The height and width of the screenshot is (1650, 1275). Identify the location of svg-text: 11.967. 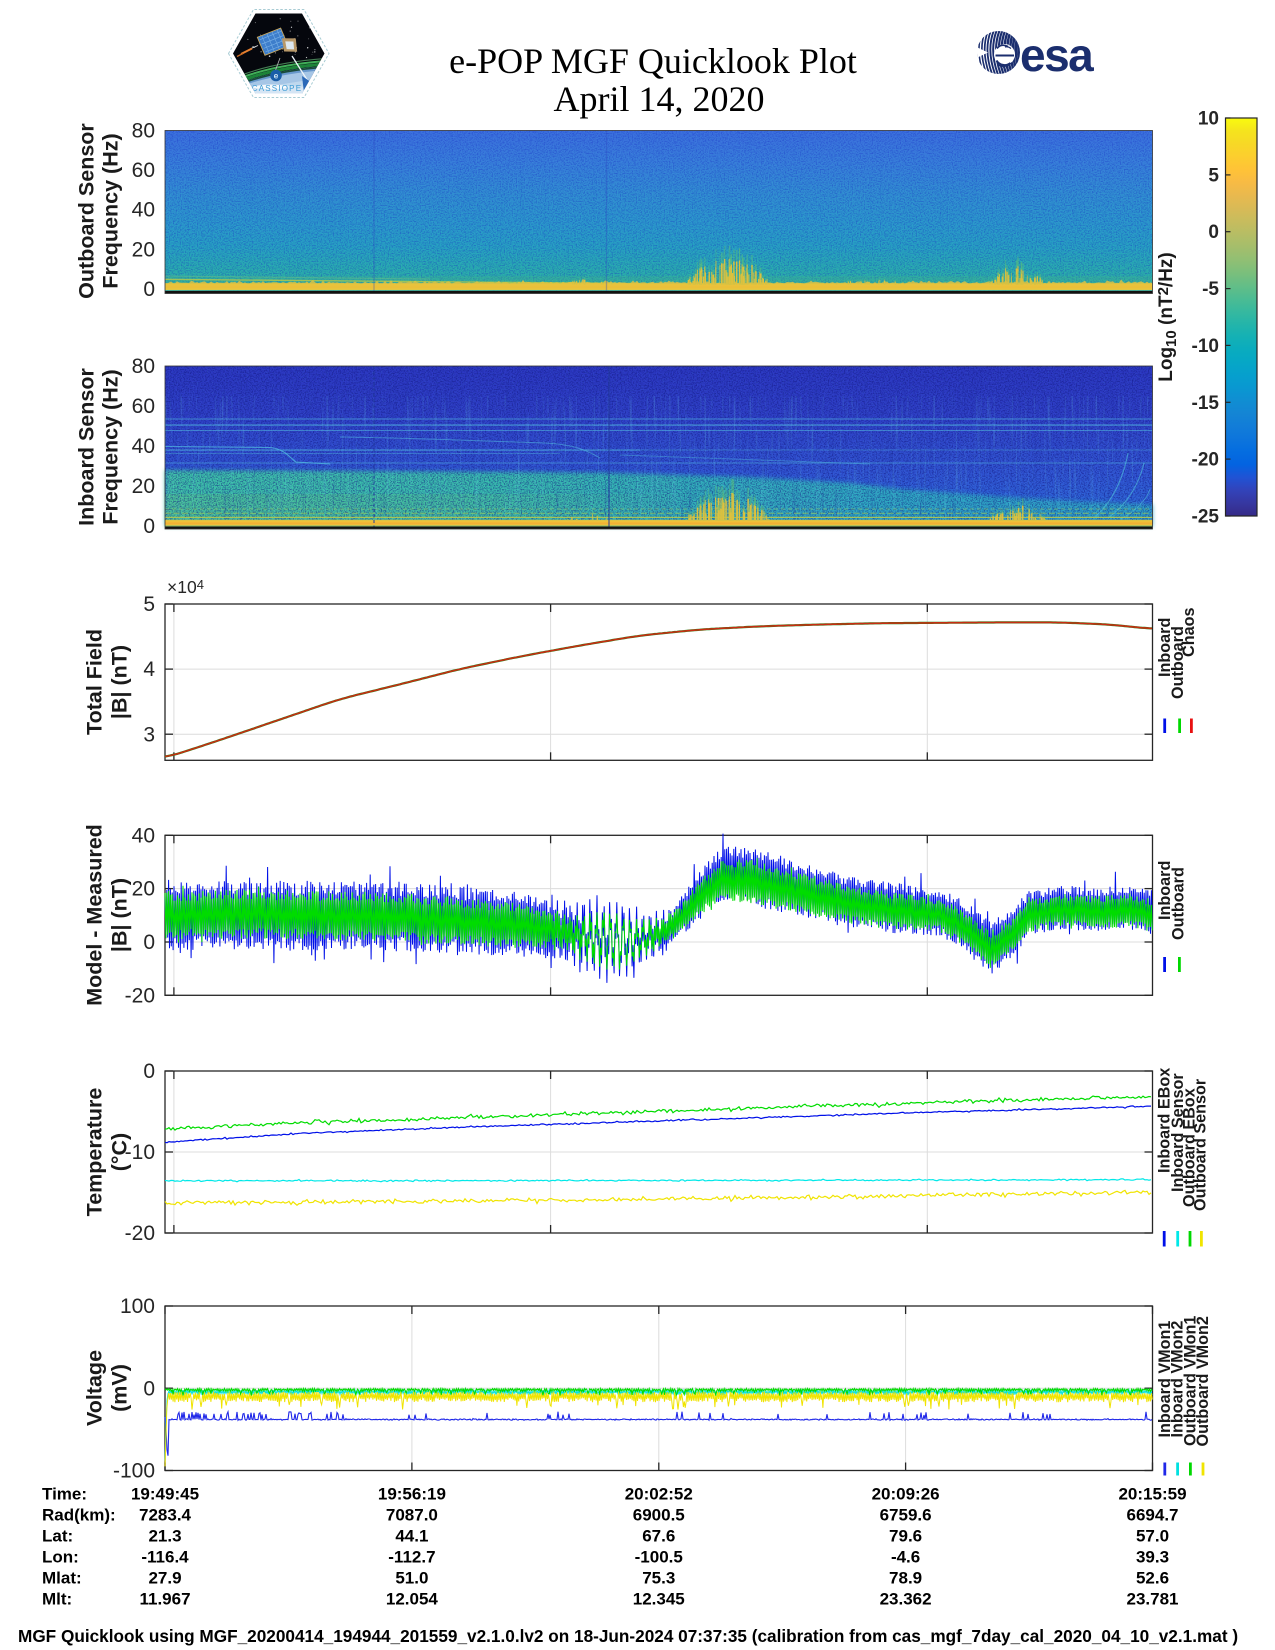
(164, 1599).